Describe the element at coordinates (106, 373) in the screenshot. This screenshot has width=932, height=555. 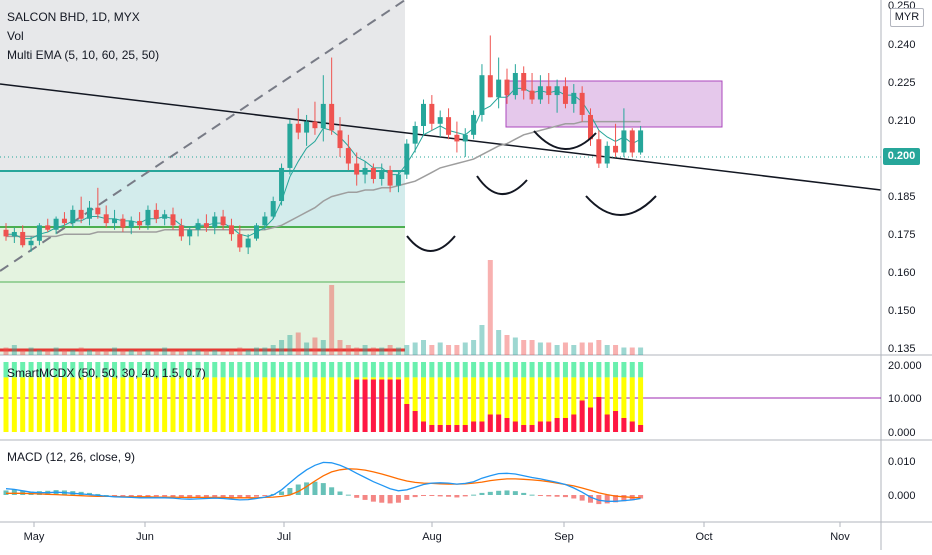
I see `smartmcdx-legend: SmartMCDX (50, 50, 30, 40, 1.5, 0.7)` at that location.